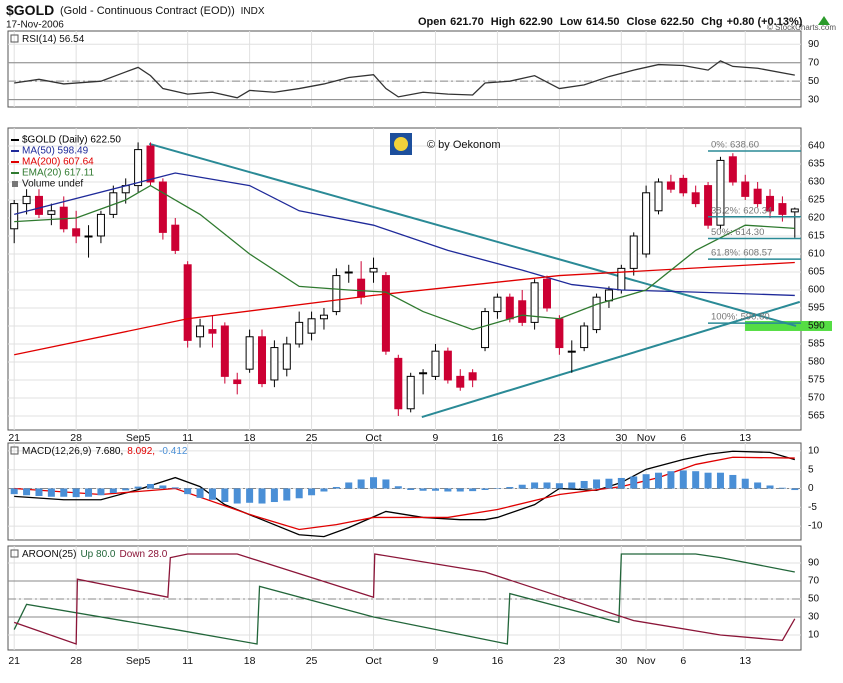  Describe the element at coordinates (814, 581) in the screenshot. I see `y-tick-label: 70` at that location.